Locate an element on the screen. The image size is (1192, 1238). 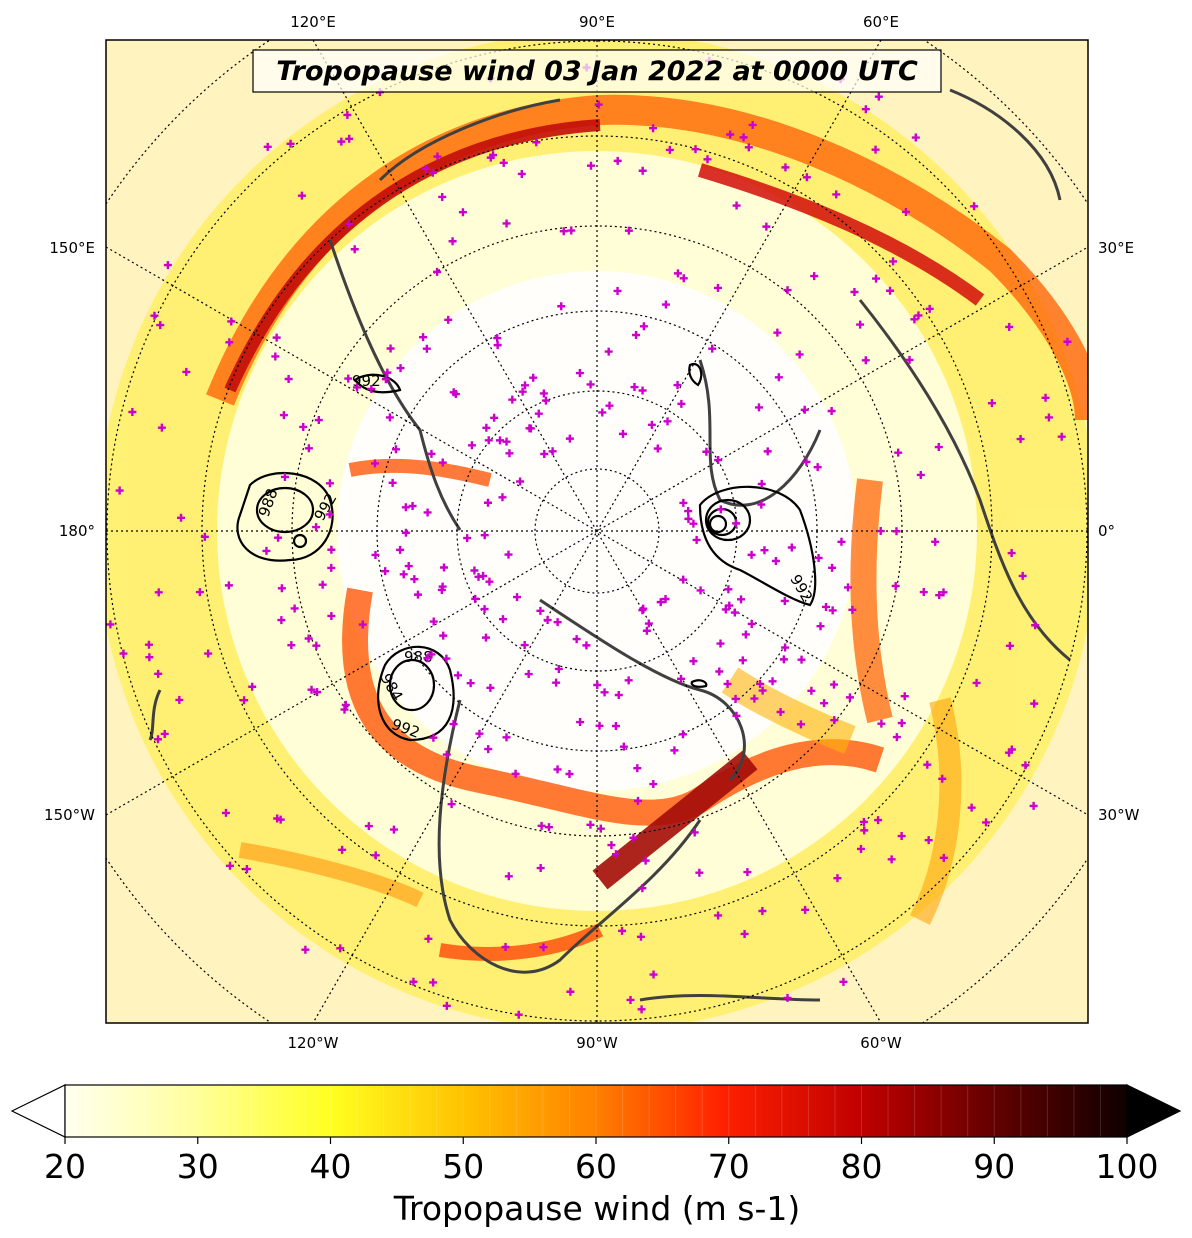
colorbar-tick-label: 80 is located at coordinates (862, 1166).